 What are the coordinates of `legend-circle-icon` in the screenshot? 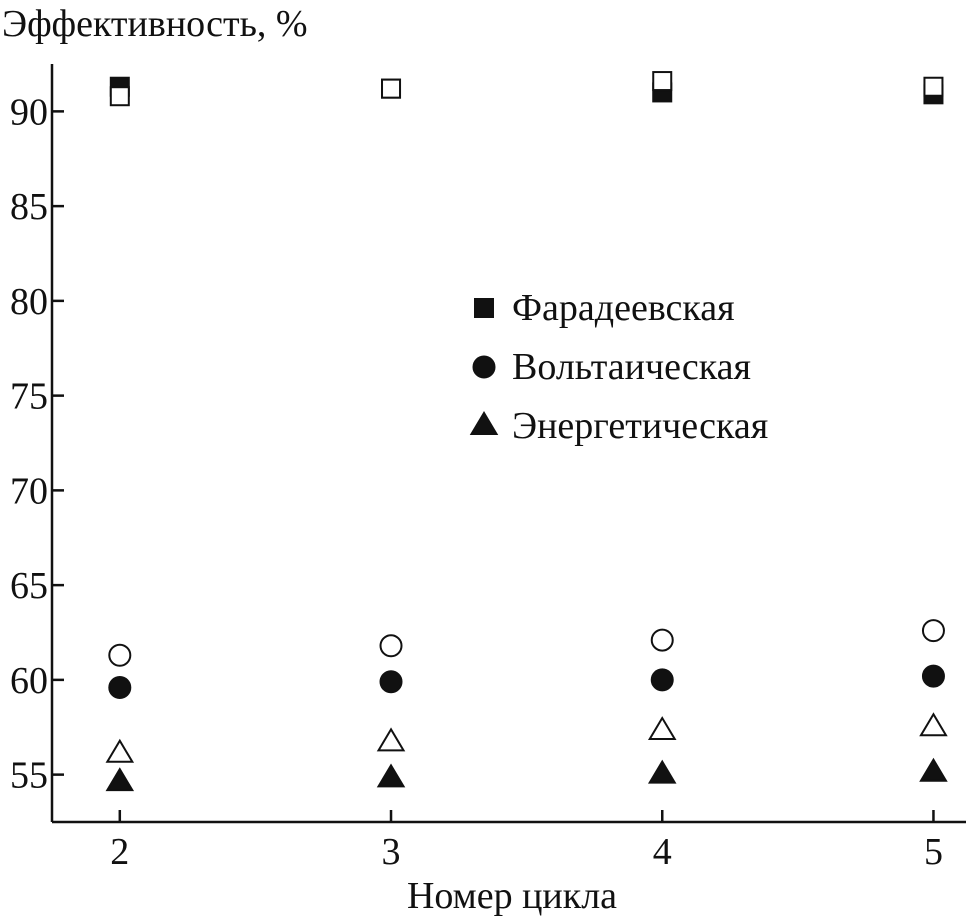 It's located at (484, 367).